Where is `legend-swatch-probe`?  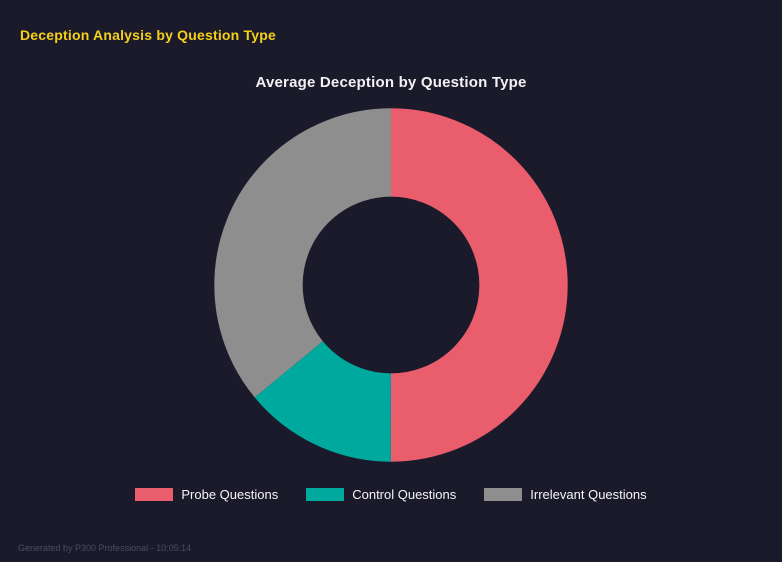 legend-swatch-probe is located at coordinates (154, 494).